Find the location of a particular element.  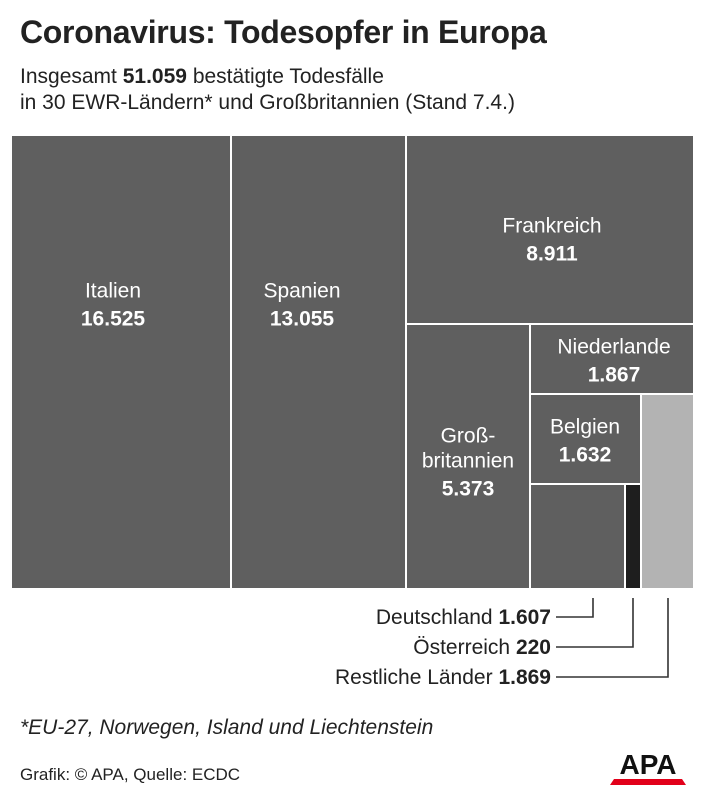

leader-line-restliche is located at coordinates (612, 638).